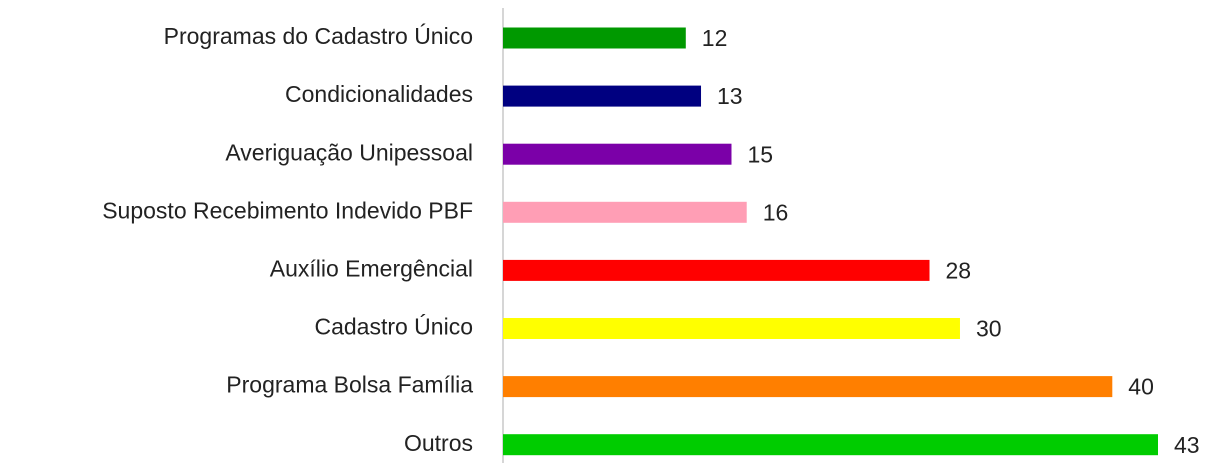  What do you see at coordinates (393, 327) in the screenshot?
I see `category-label: Cadastro Único` at bounding box center [393, 327].